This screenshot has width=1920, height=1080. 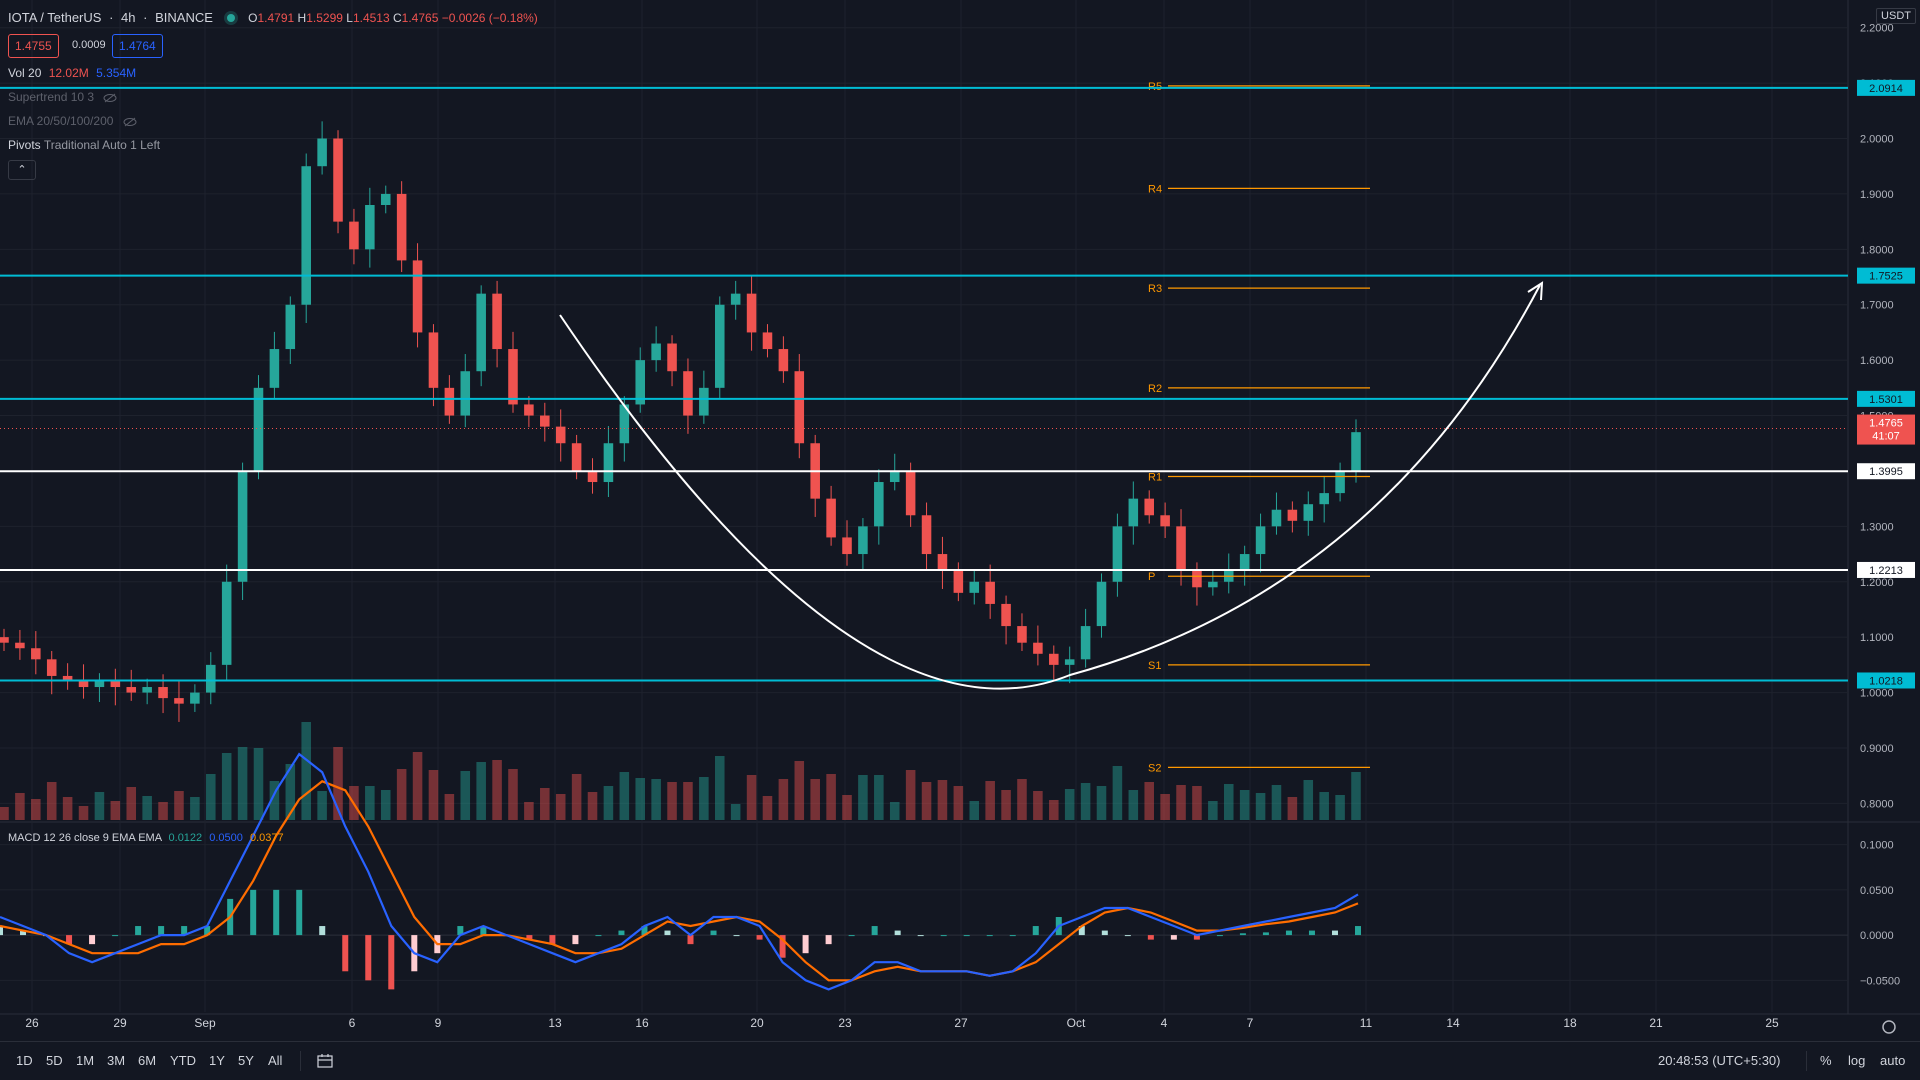 What do you see at coordinates (85, 1060) in the screenshot?
I see `timeframe-1m: 1M` at bounding box center [85, 1060].